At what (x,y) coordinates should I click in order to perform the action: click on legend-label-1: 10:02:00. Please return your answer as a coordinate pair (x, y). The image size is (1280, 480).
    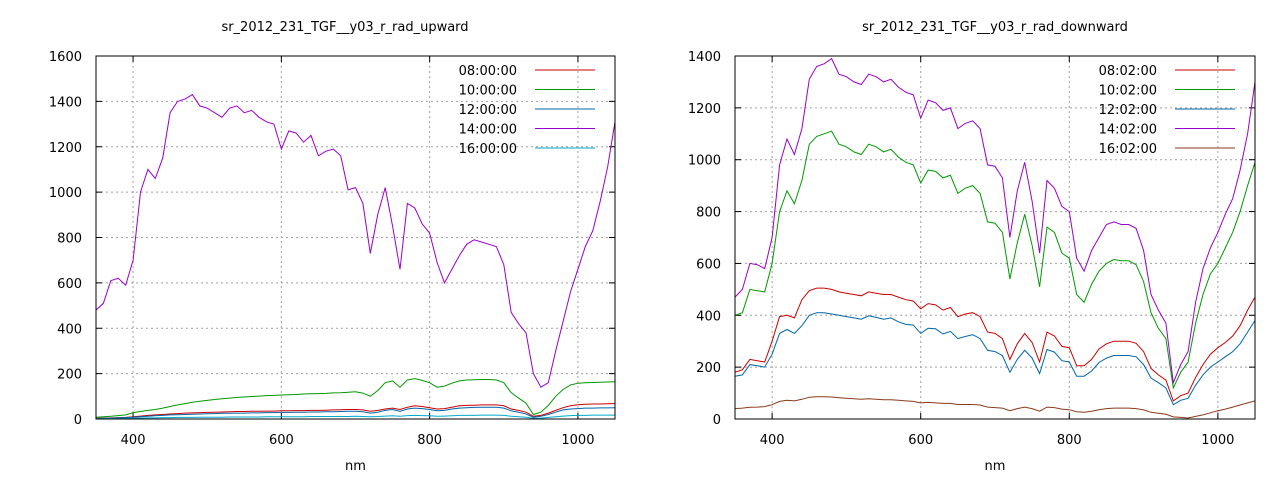
    Looking at the image, I should click on (1128, 91).